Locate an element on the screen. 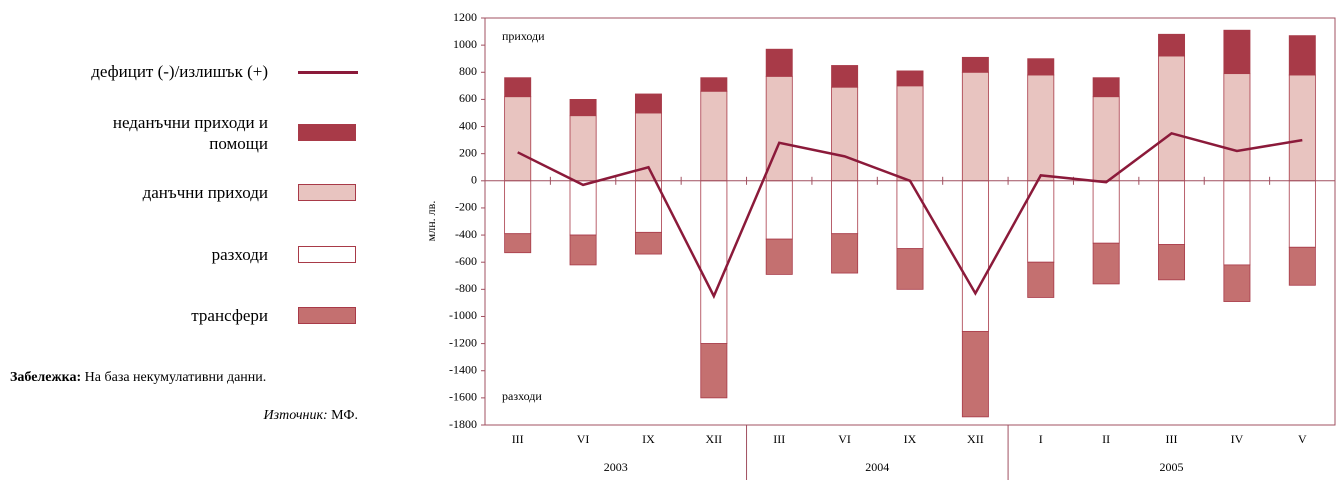  y-tick-label: -1400 is located at coordinates (463, 369).